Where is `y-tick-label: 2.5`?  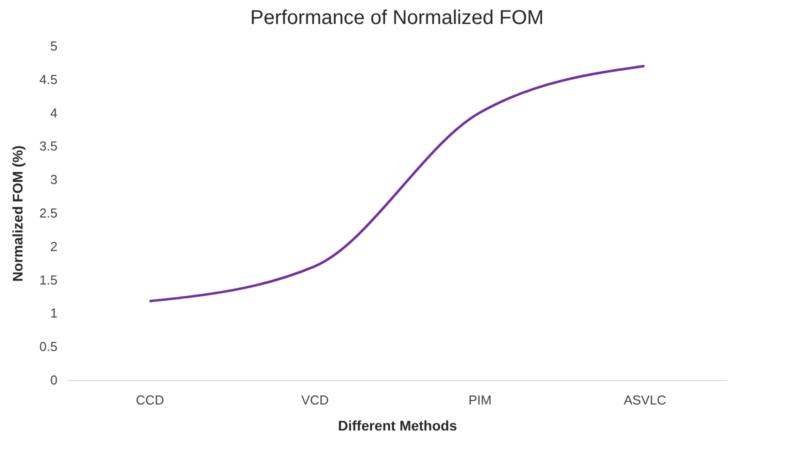 y-tick-label: 2.5 is located at coordinates (48, 213).